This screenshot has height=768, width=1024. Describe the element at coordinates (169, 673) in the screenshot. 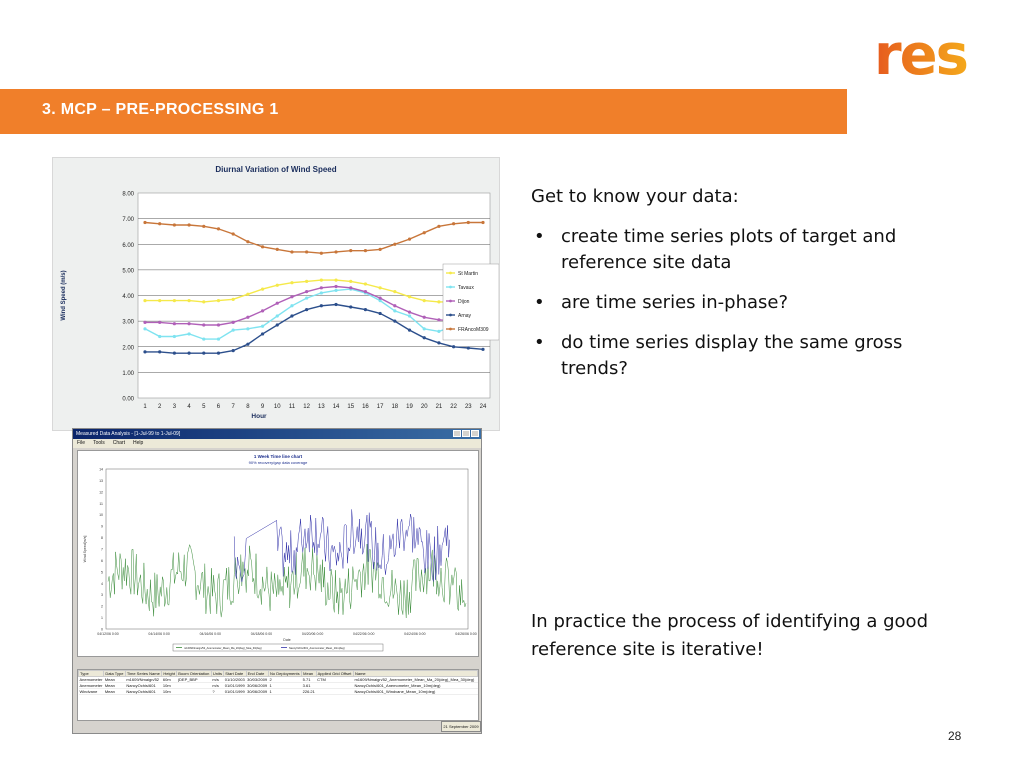

I see `table-header-cell: Height` at that location.